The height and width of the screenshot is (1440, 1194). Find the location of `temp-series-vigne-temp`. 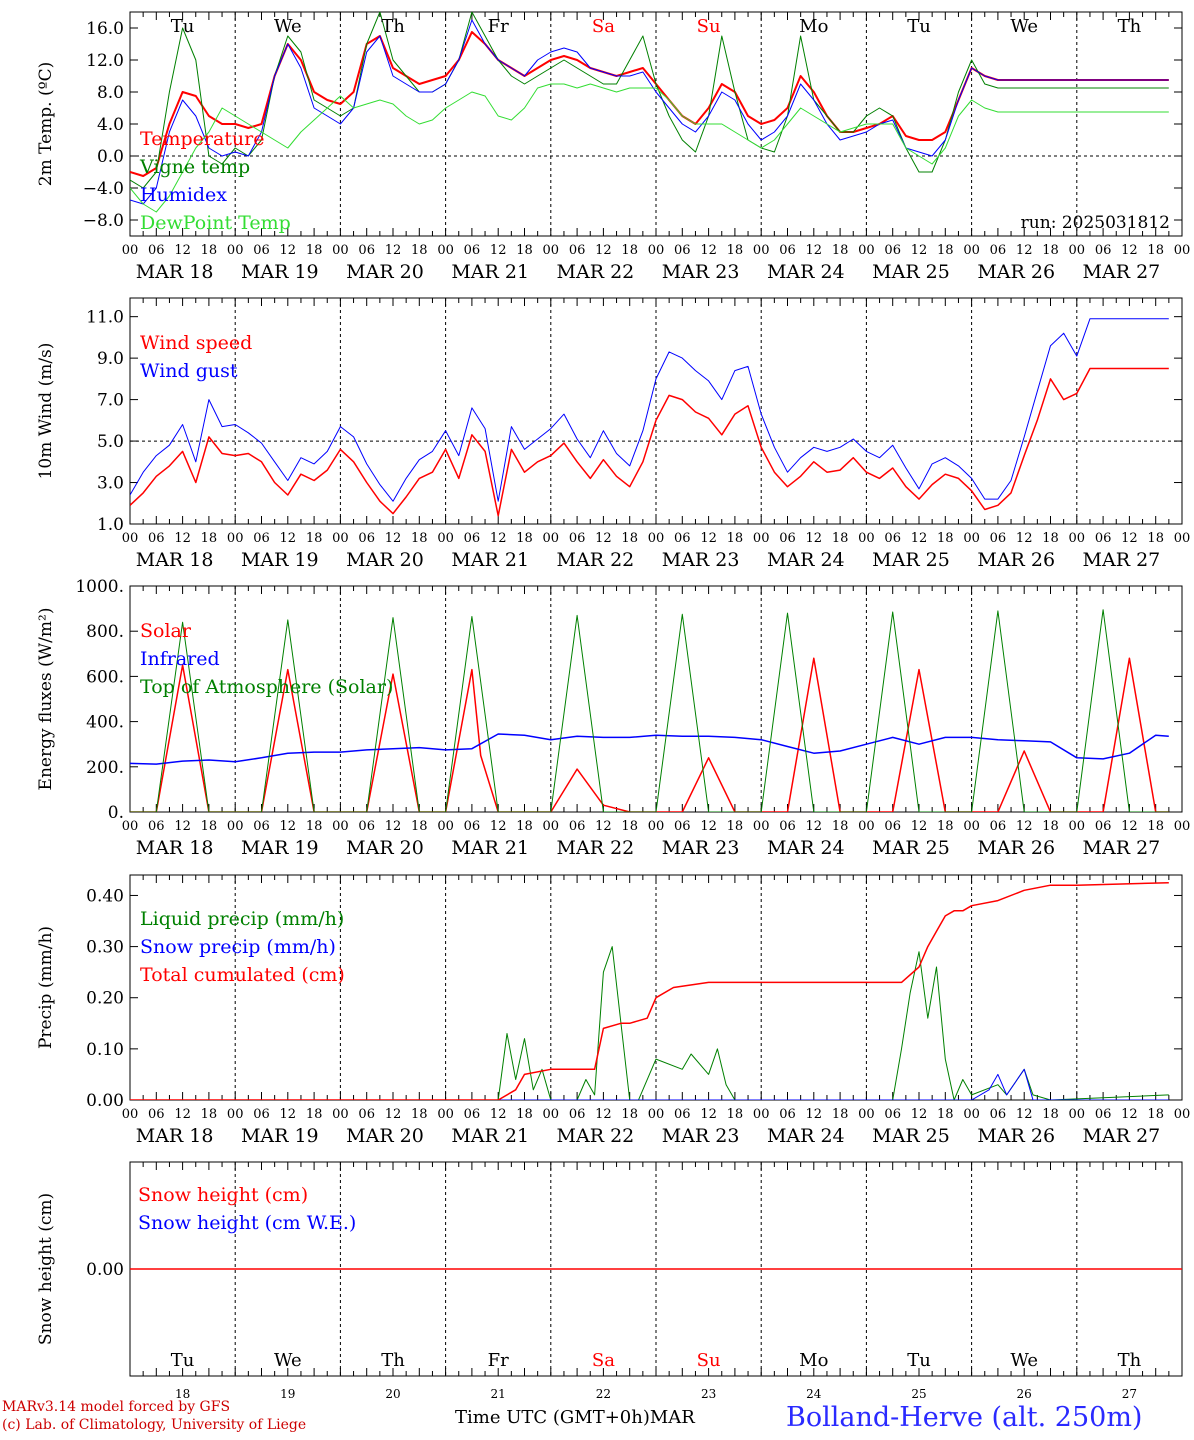

temp-series-vigne-temp is located at coordinates (649, 100).